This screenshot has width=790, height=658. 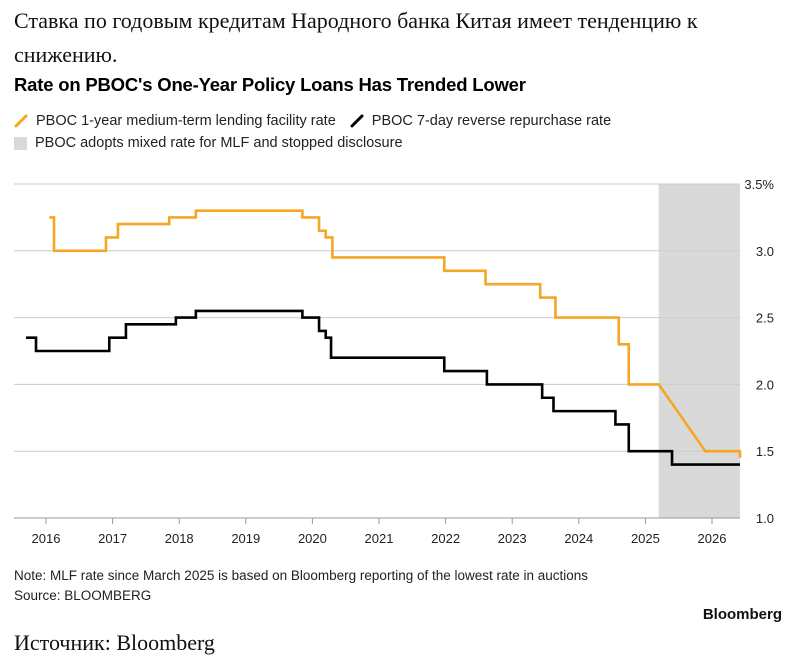 What do you see at coordinates (245, 538) in the screenshot?
I see `x-tick-label: 2019` at bounding box center [245, 538].